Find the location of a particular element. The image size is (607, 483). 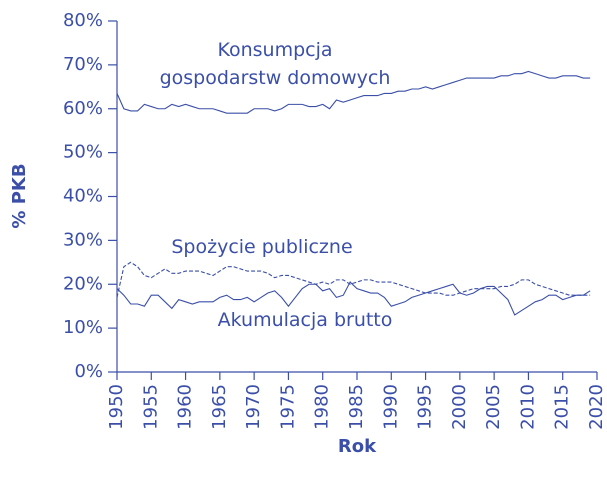

x-tick-label: 1980 is located at coordinates (322, 407).